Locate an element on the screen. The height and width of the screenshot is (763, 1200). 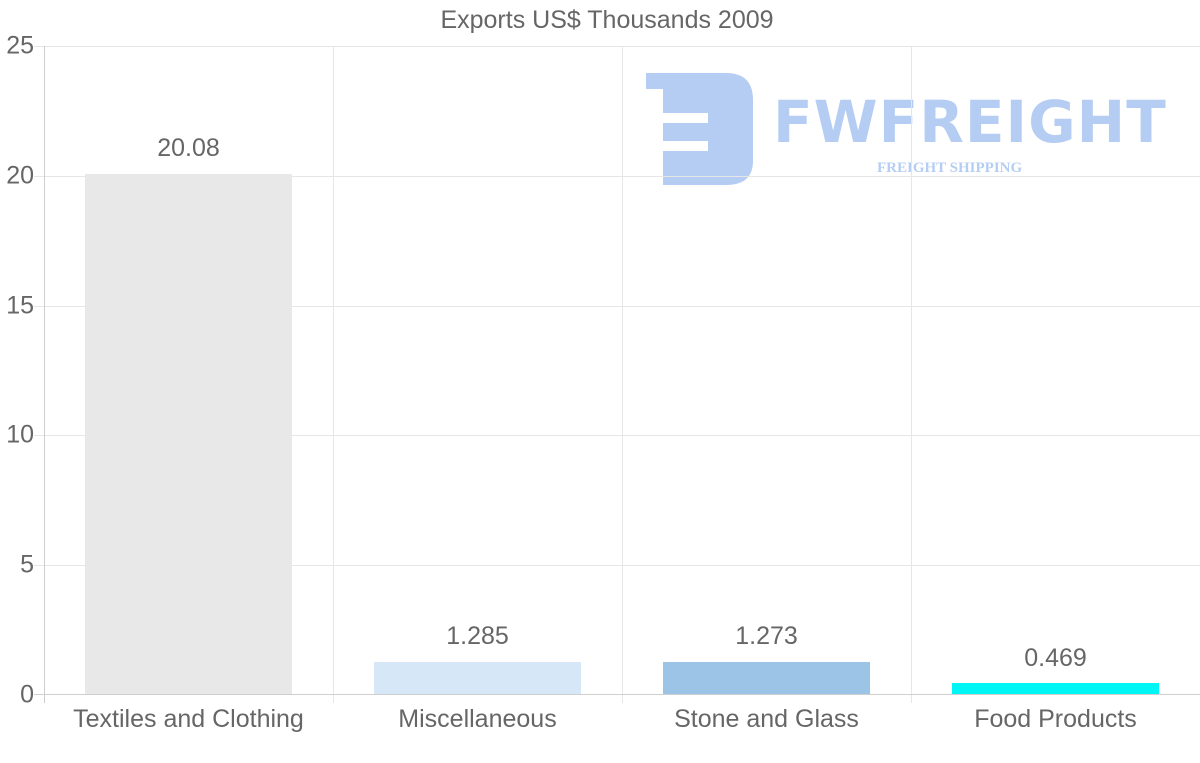
bar-food-products is located at coordinates (1055, 689).